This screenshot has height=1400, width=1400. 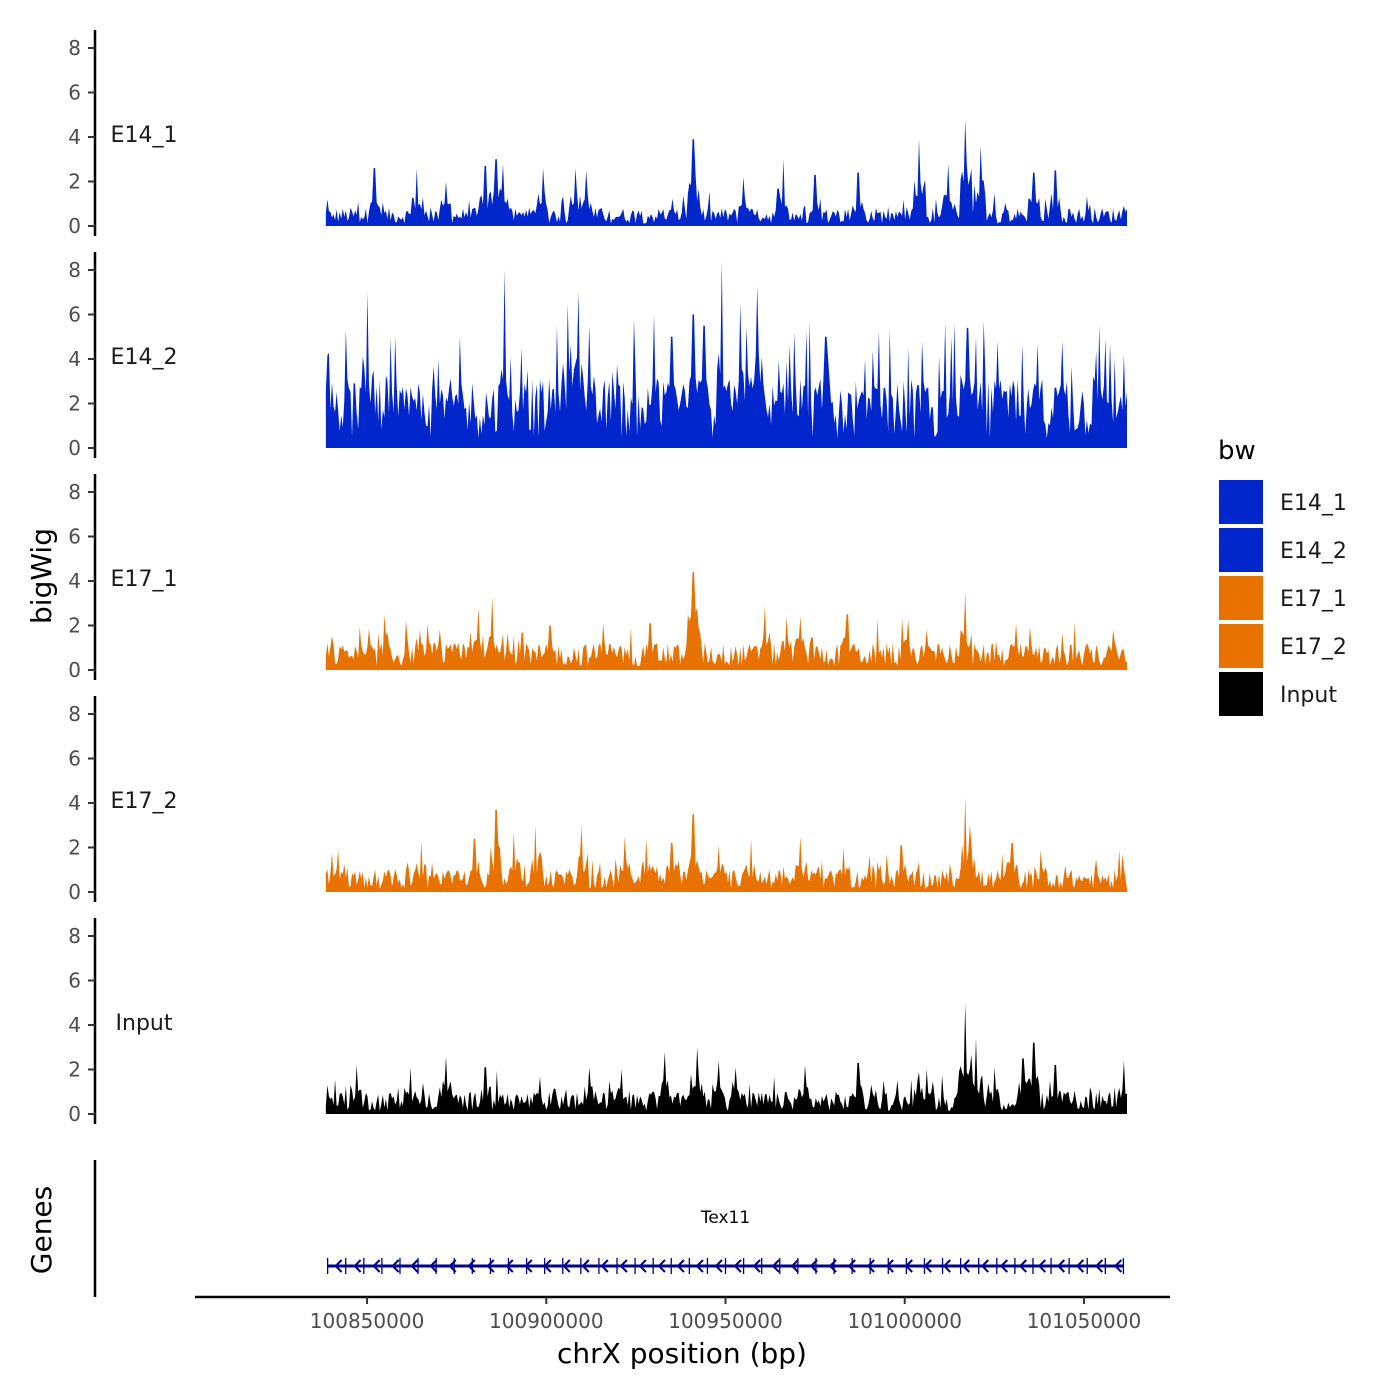 What do you see at coordinates (144, 357) in the screenshot?
I see `track-label-E14_2: E14_2` at bounding box center [144, 357].